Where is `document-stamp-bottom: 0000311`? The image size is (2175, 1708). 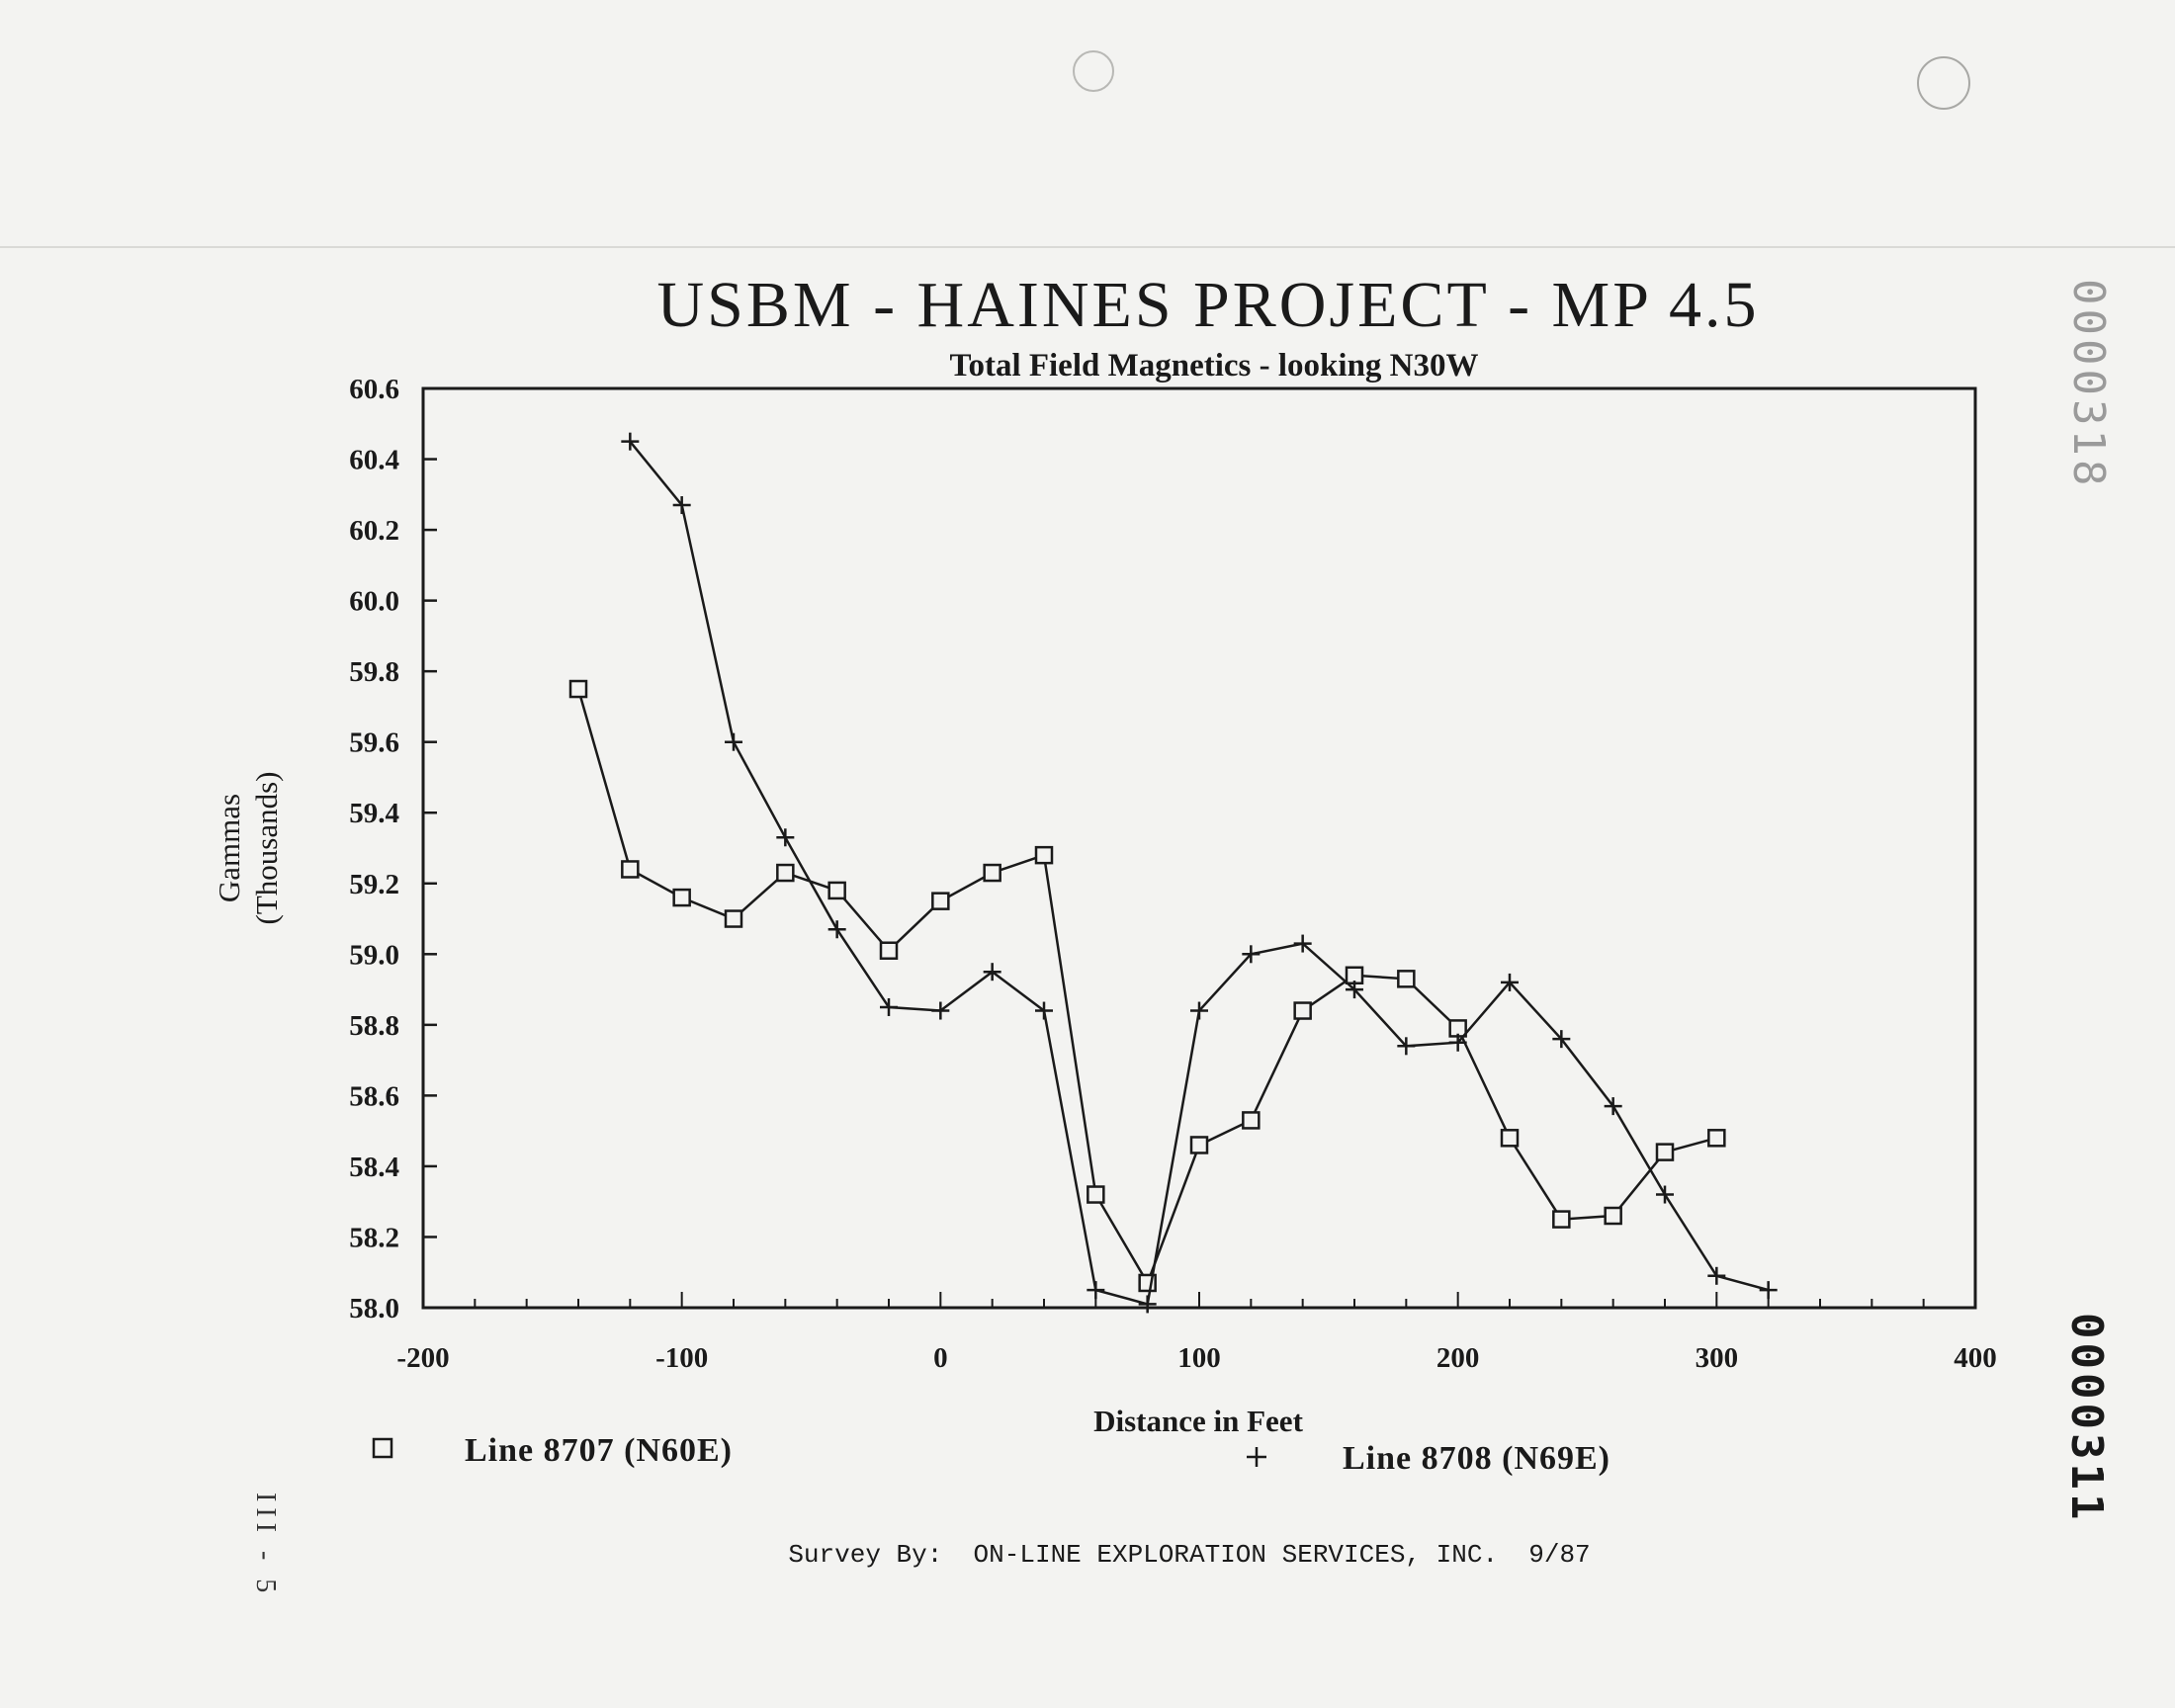 document-stamp-bottom: 0000311 is located at coordinates (2086, 1418).